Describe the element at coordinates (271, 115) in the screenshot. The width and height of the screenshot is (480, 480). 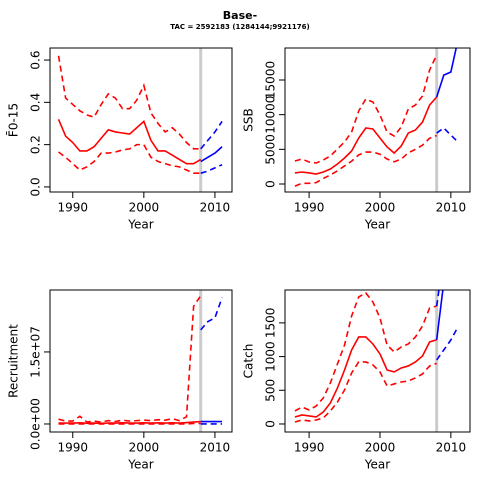
I see `y-tick-label: 10000` at that location.